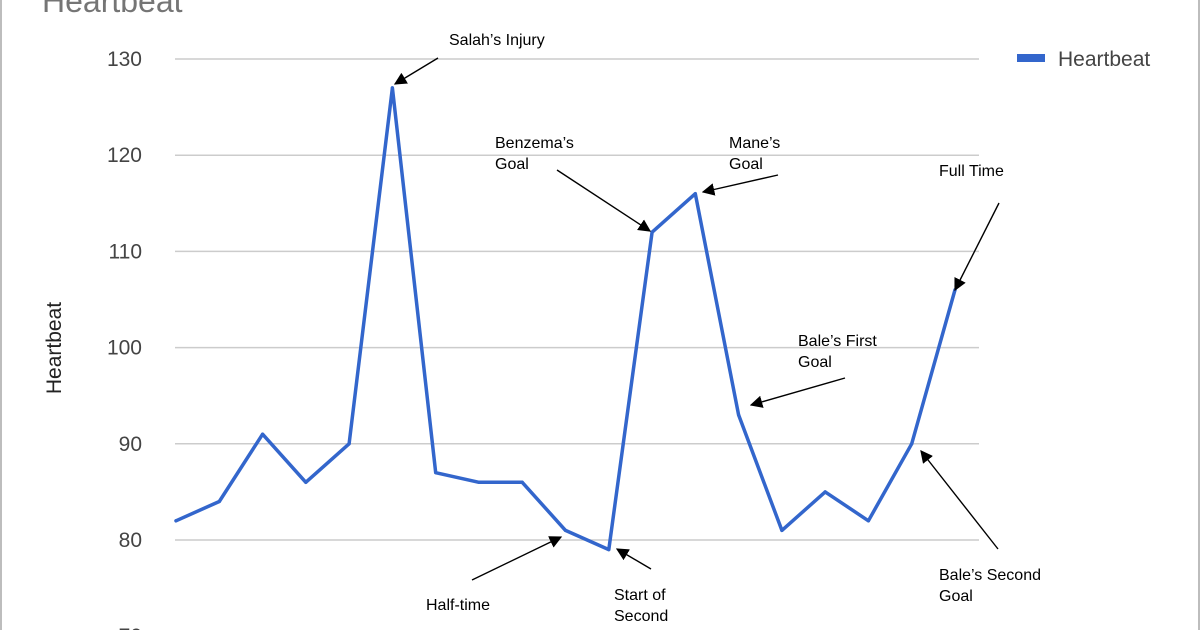 This screenshot has height=630, width=1200. What do you see at coordinates (54, 348) in the screenshot?
I see `y-axis-title: Heartbeat` at bounding box center [54, 348].